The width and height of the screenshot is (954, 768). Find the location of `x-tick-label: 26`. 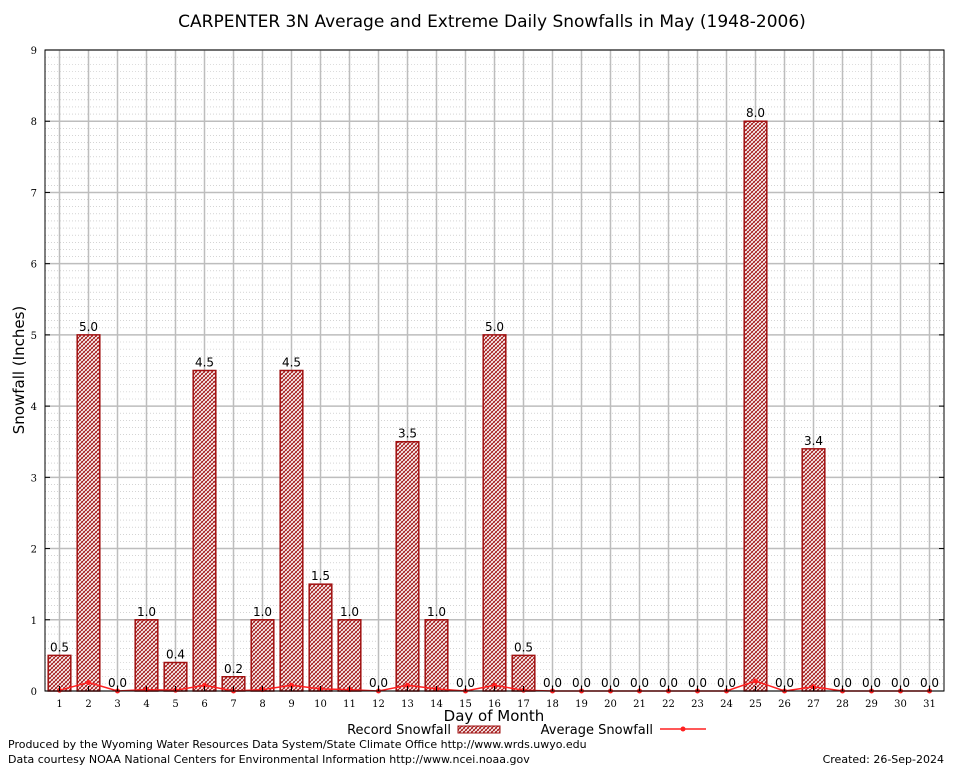

x-tick-label: 26 is located at coordinates (784, 704).